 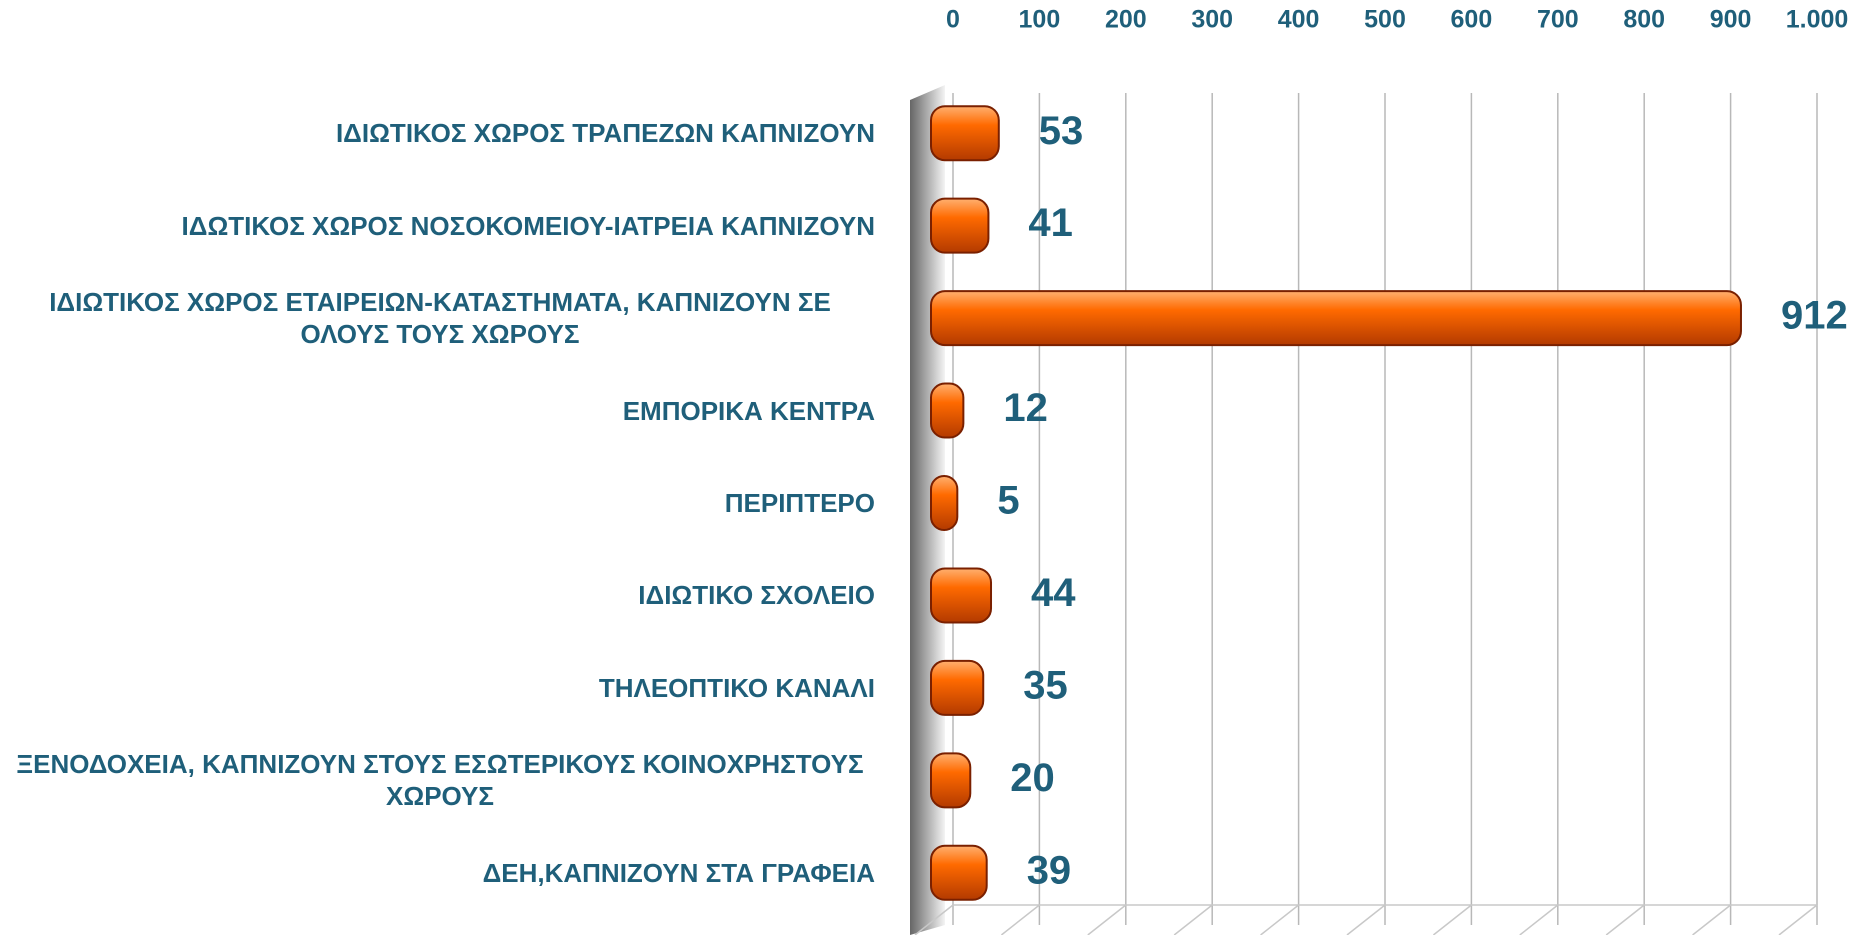 I want to click on category-text: ΤΗΛΕΟΠΤΙΚΟ ΚΑΝΑΛΙ, so click(x=736, y=687).